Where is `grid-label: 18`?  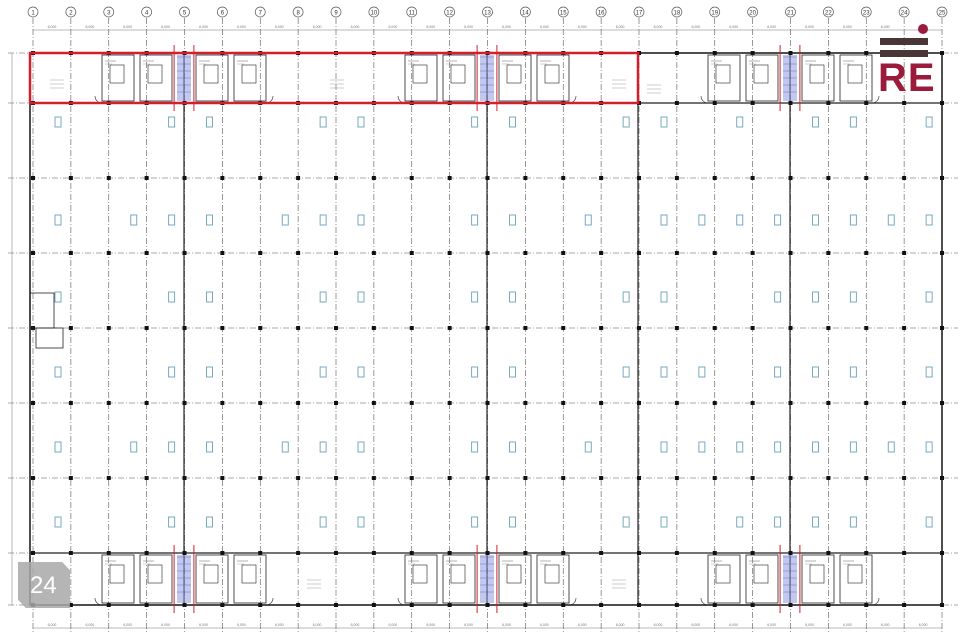 grid-label: 18 is located at coordinates (677, 14).